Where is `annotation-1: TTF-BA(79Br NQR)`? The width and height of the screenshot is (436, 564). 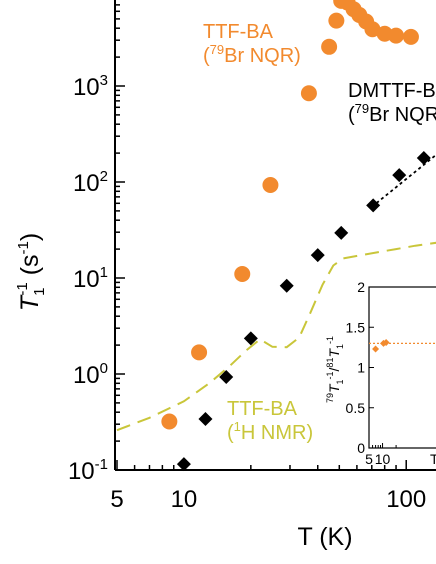 annotation-1: TTF-BA(79Br NQR) is located at coordinates (252, 44).